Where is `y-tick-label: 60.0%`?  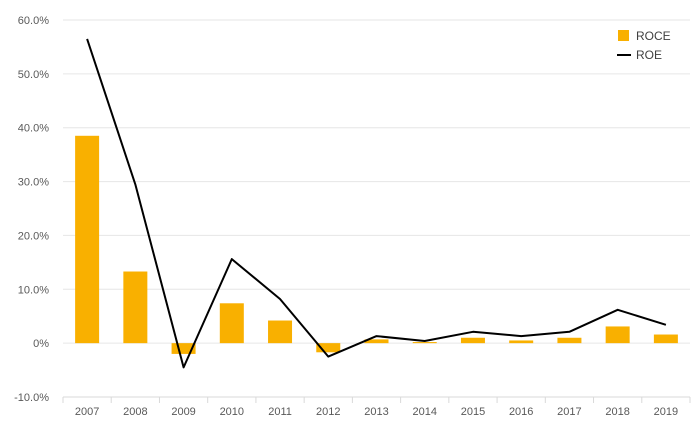 y-tick-label: 60.0% is located at coordinates (33, 21).